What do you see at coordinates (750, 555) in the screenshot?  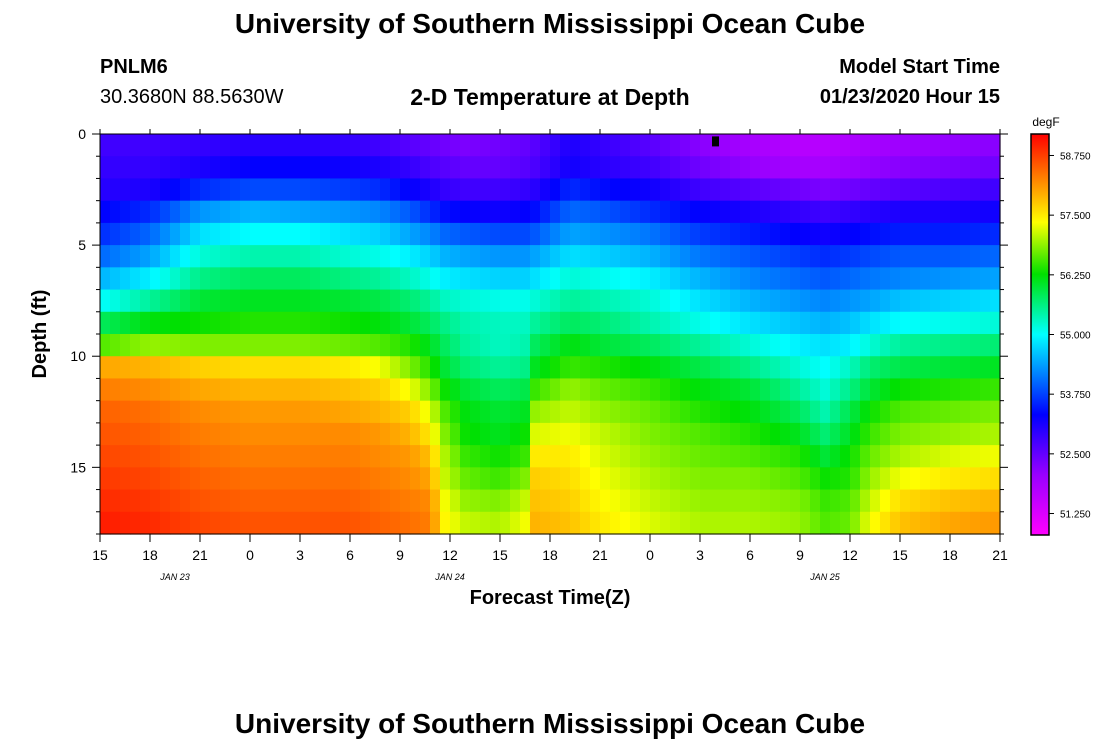 I see `x-tick-label: 6` at bounding box center [750, 555].